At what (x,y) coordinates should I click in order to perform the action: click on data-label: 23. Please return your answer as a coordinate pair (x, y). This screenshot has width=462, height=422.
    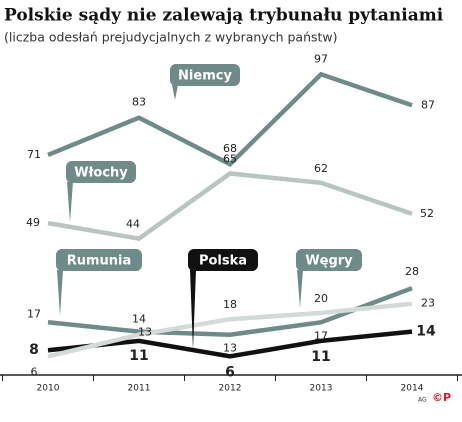
    Looking at the image, I should click on (428, 303).